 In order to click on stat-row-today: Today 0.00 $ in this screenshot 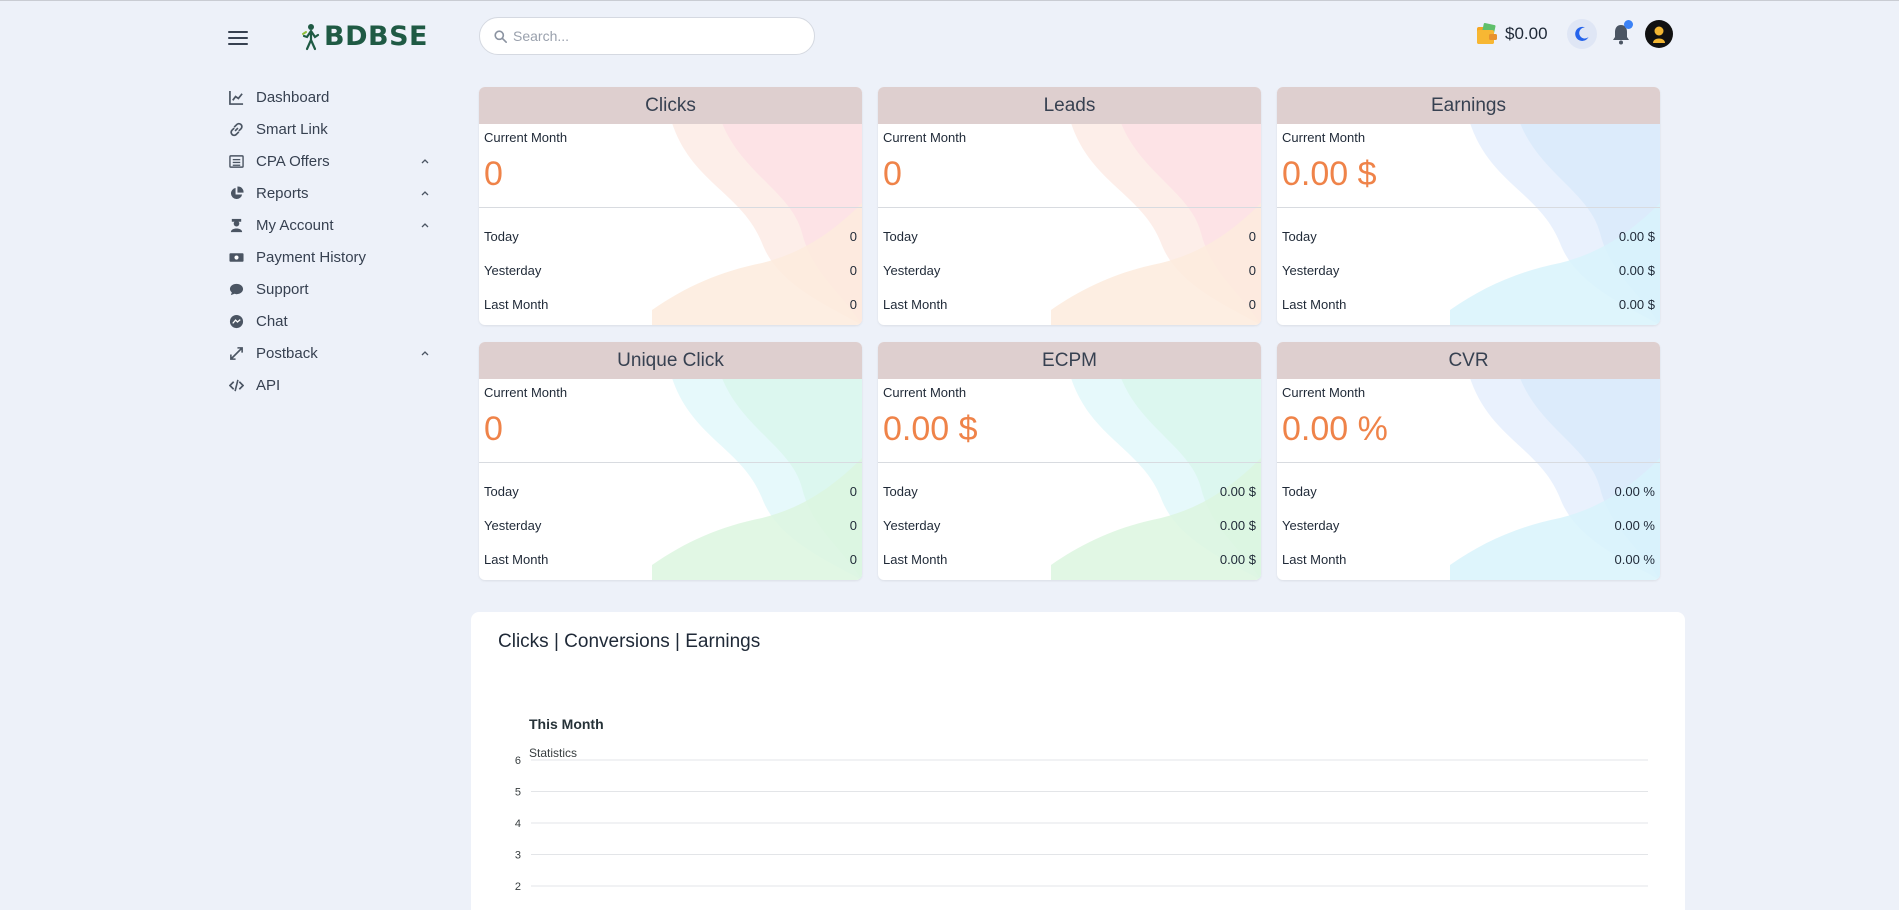, I will do `click(1468, 236)`.